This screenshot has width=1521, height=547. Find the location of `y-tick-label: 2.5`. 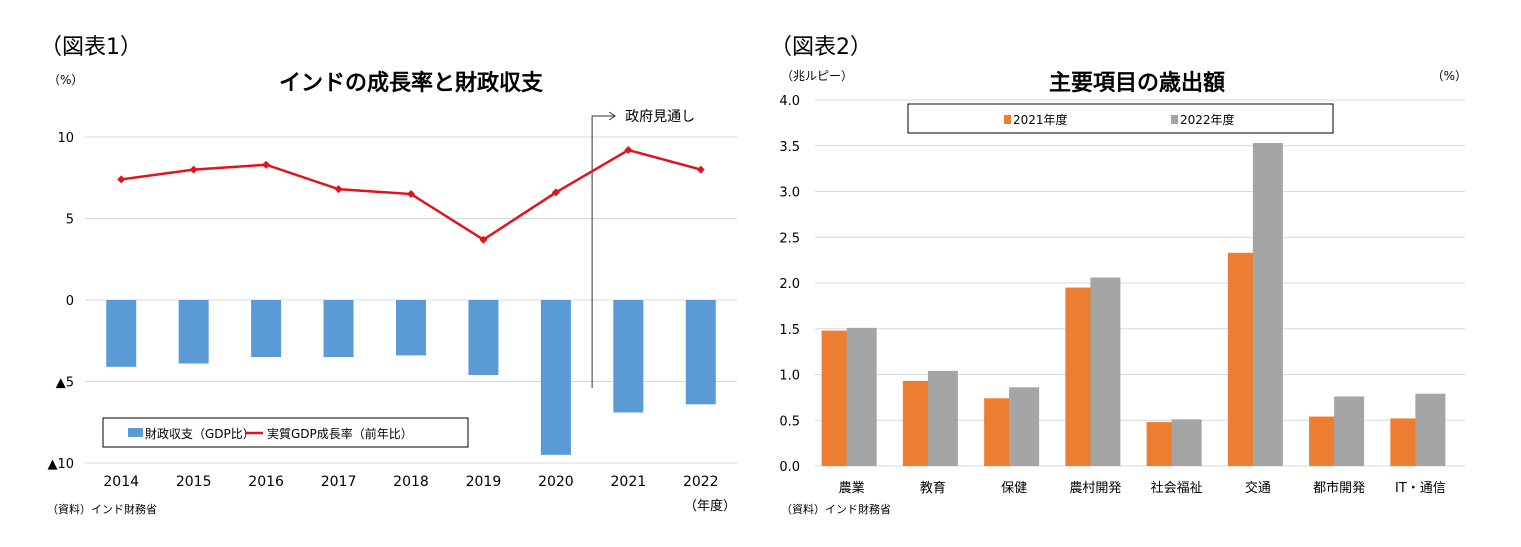

y-tick-label: 2.5 is located at coordinates (789, 238).